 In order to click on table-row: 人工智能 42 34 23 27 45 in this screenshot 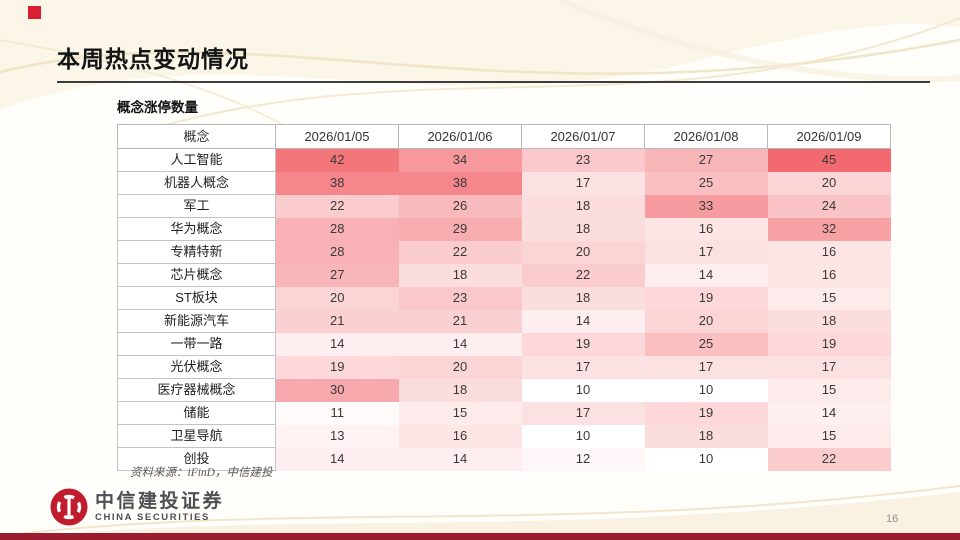, I will do `click(504, 160)`.